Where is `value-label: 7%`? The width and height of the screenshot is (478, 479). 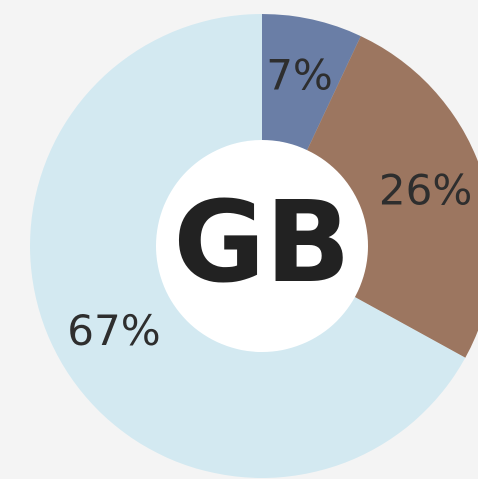 value-label: 7% is located at coordinates (299, 75).